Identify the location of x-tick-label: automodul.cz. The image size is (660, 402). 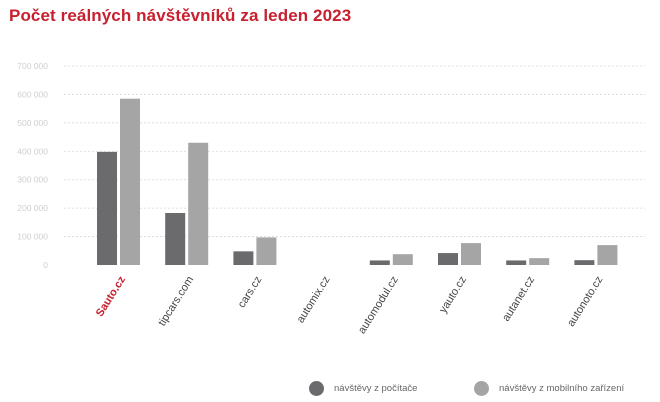
(378, 305).